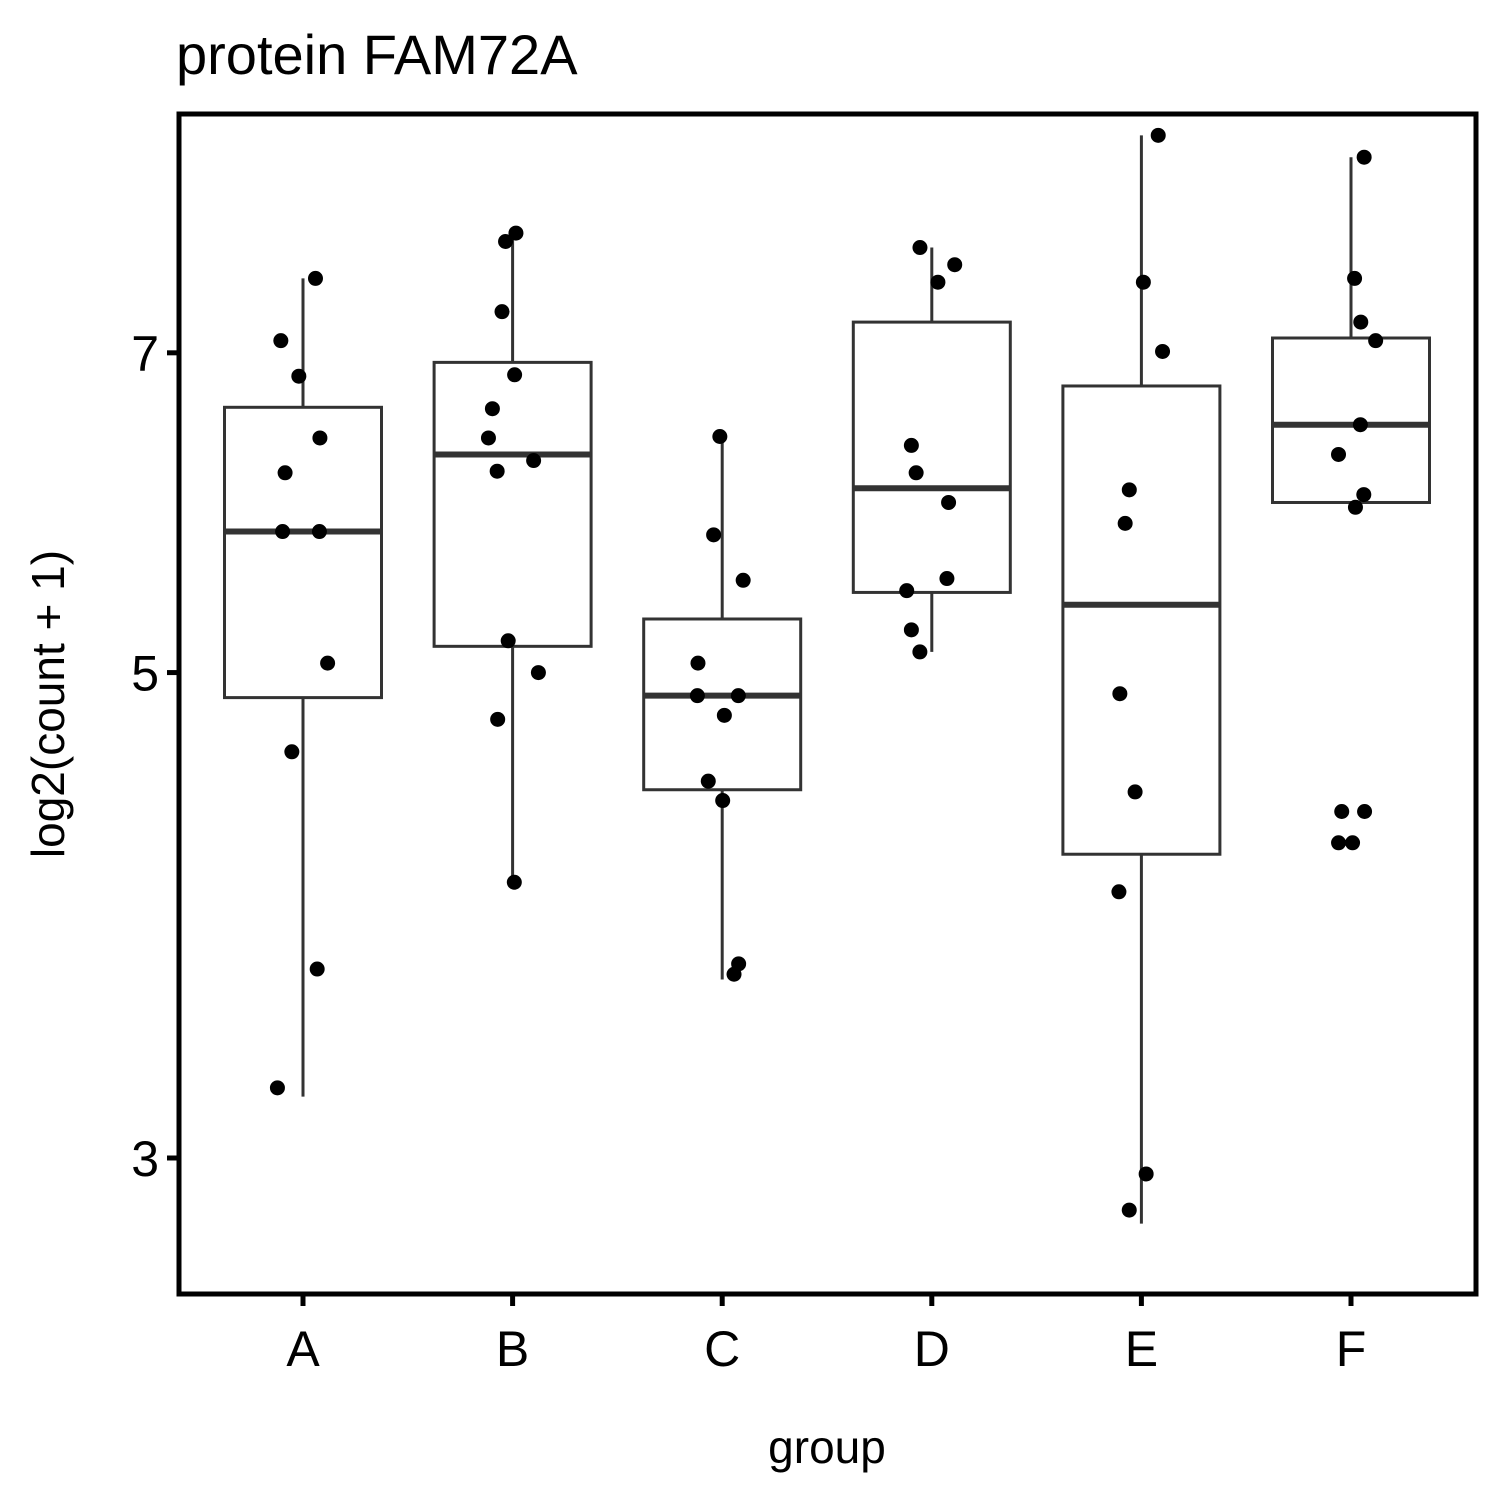 Image resolution: width=1500 pixels, height=1500 pixels. What do you see at coordinates (145, 1159) in the screenshot?
I see `y-tick-label: 3` at bounding box center [145, 1159].